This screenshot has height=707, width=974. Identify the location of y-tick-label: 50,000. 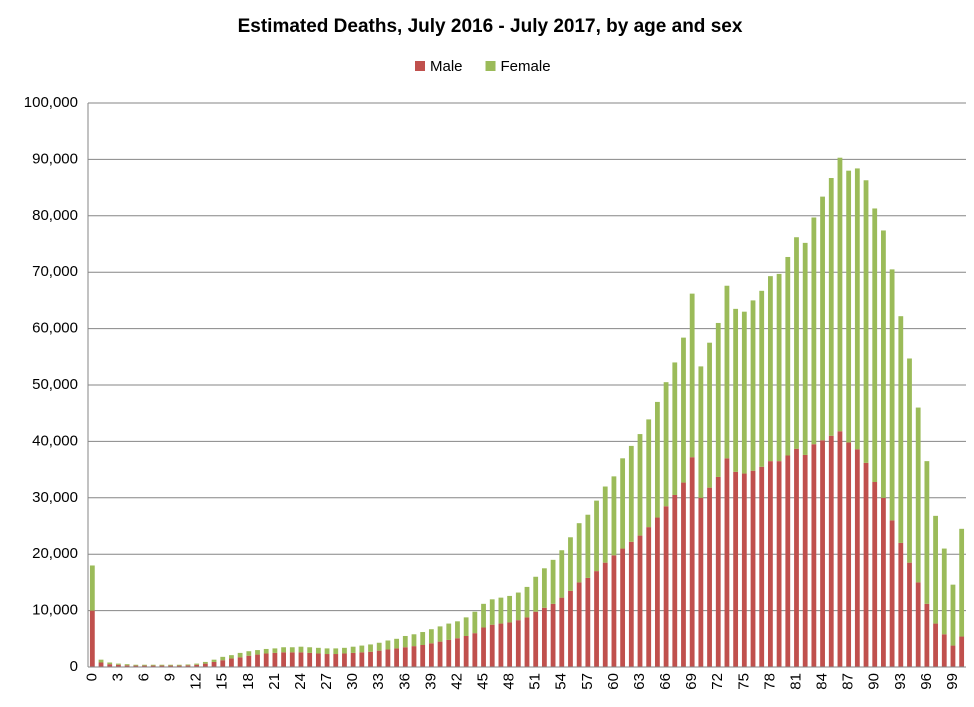
(55, 384).